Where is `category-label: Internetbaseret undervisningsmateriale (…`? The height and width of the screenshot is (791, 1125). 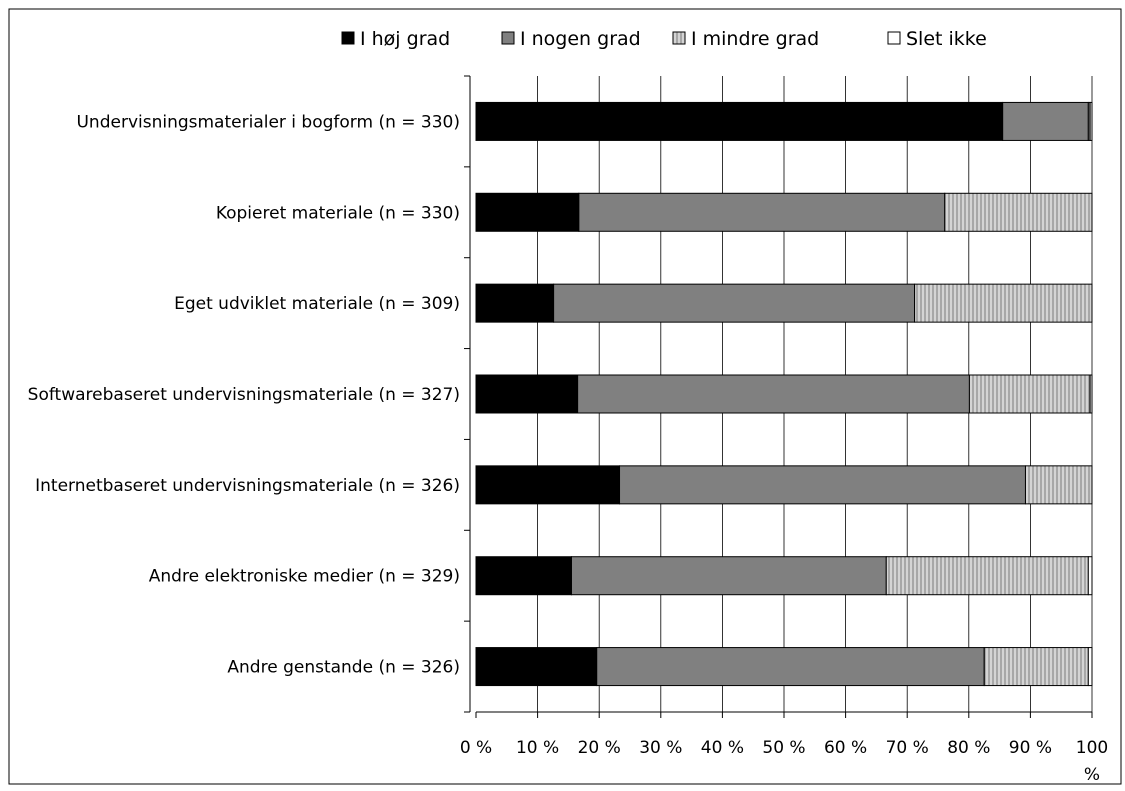
category-label: Internetbaseret undervisningsmateriale (… is located at coordinates (247, 486).